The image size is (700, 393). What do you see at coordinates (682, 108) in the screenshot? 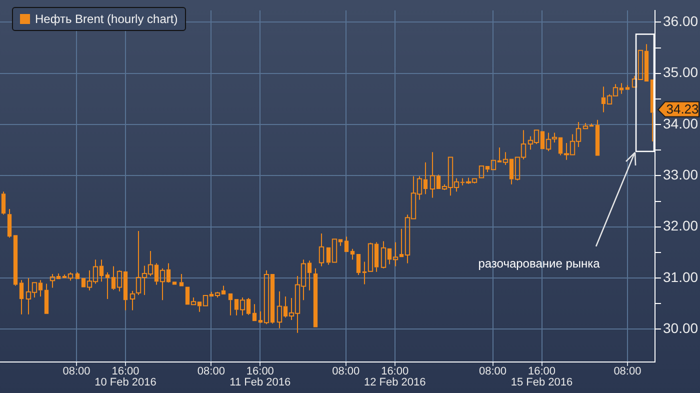
I see `text: 34.23` at bounding box center [682, 108].